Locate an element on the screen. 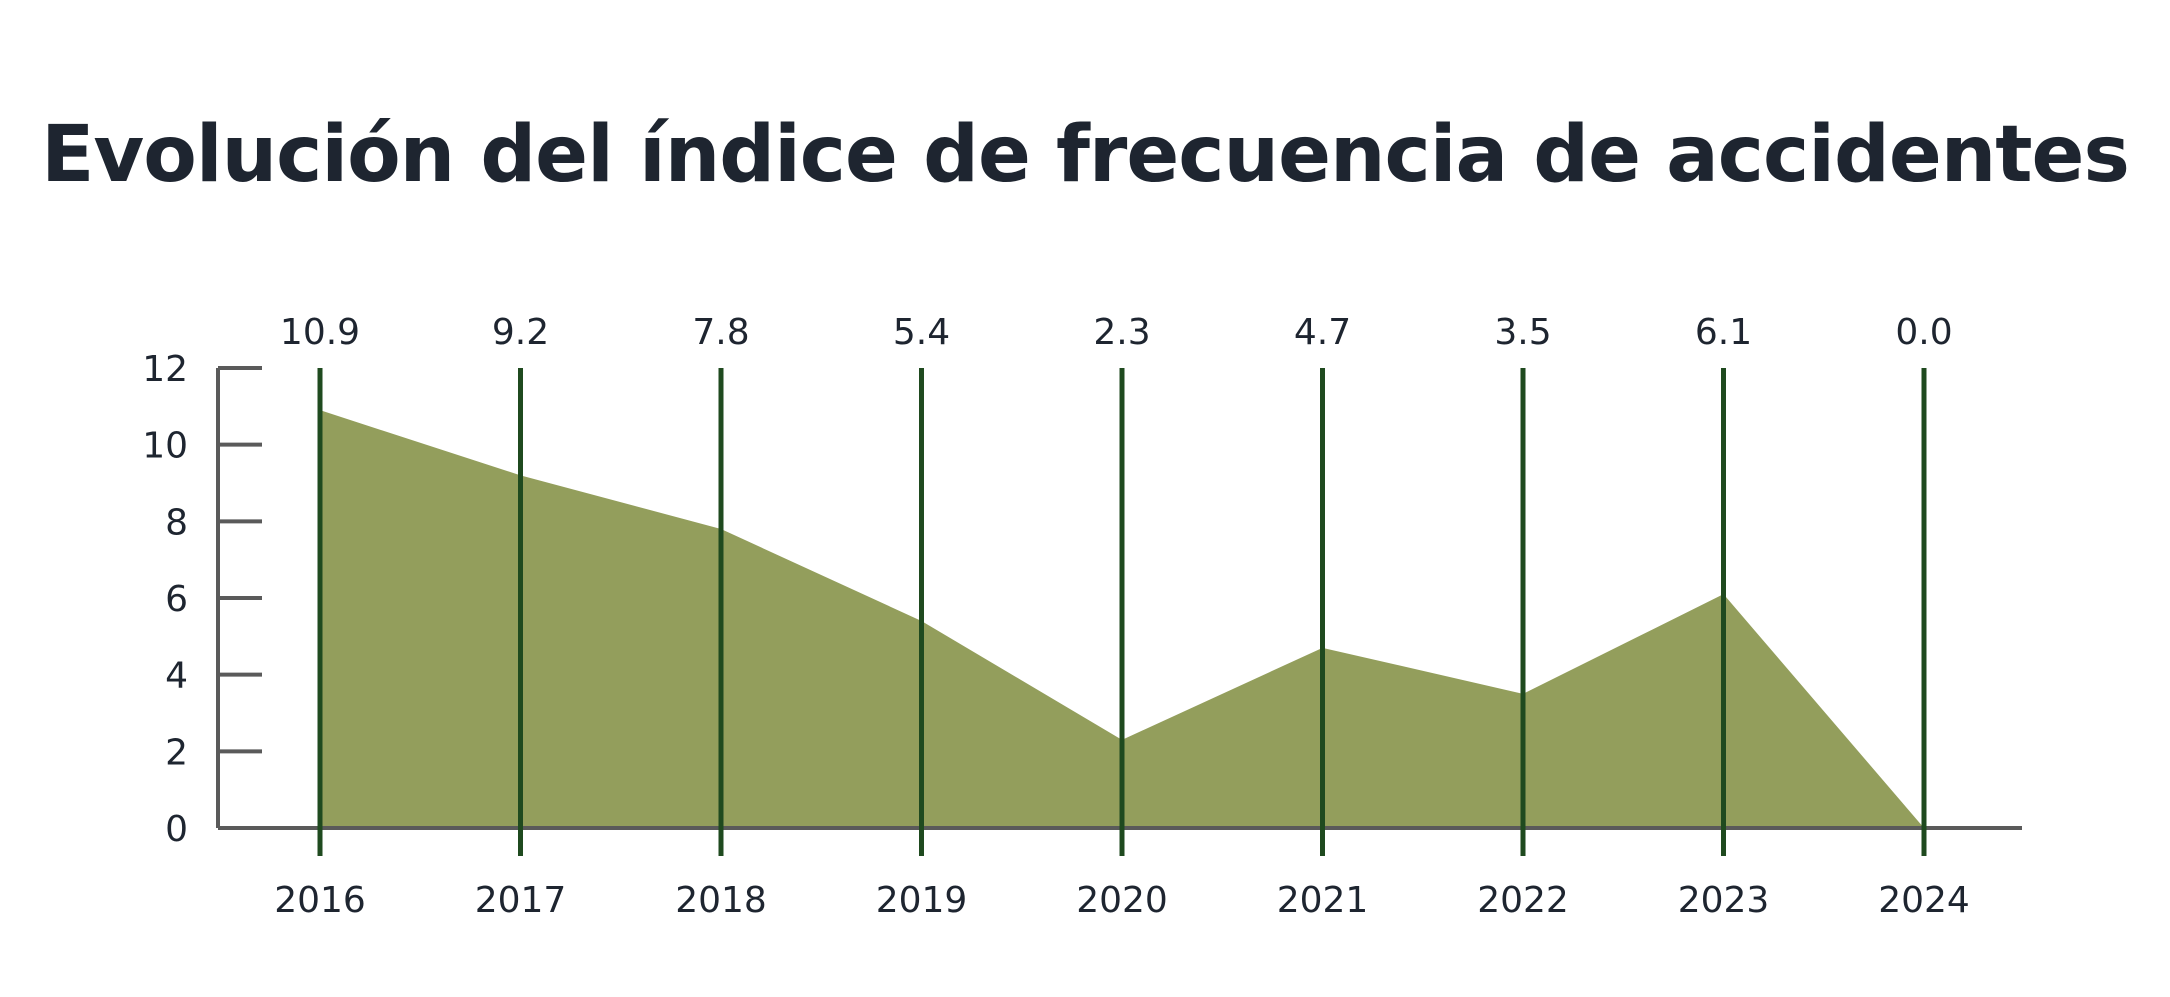 The width and height of the screenshot is (2170, 997). data-label: 4.7 is located at coordinates (1322, 332).